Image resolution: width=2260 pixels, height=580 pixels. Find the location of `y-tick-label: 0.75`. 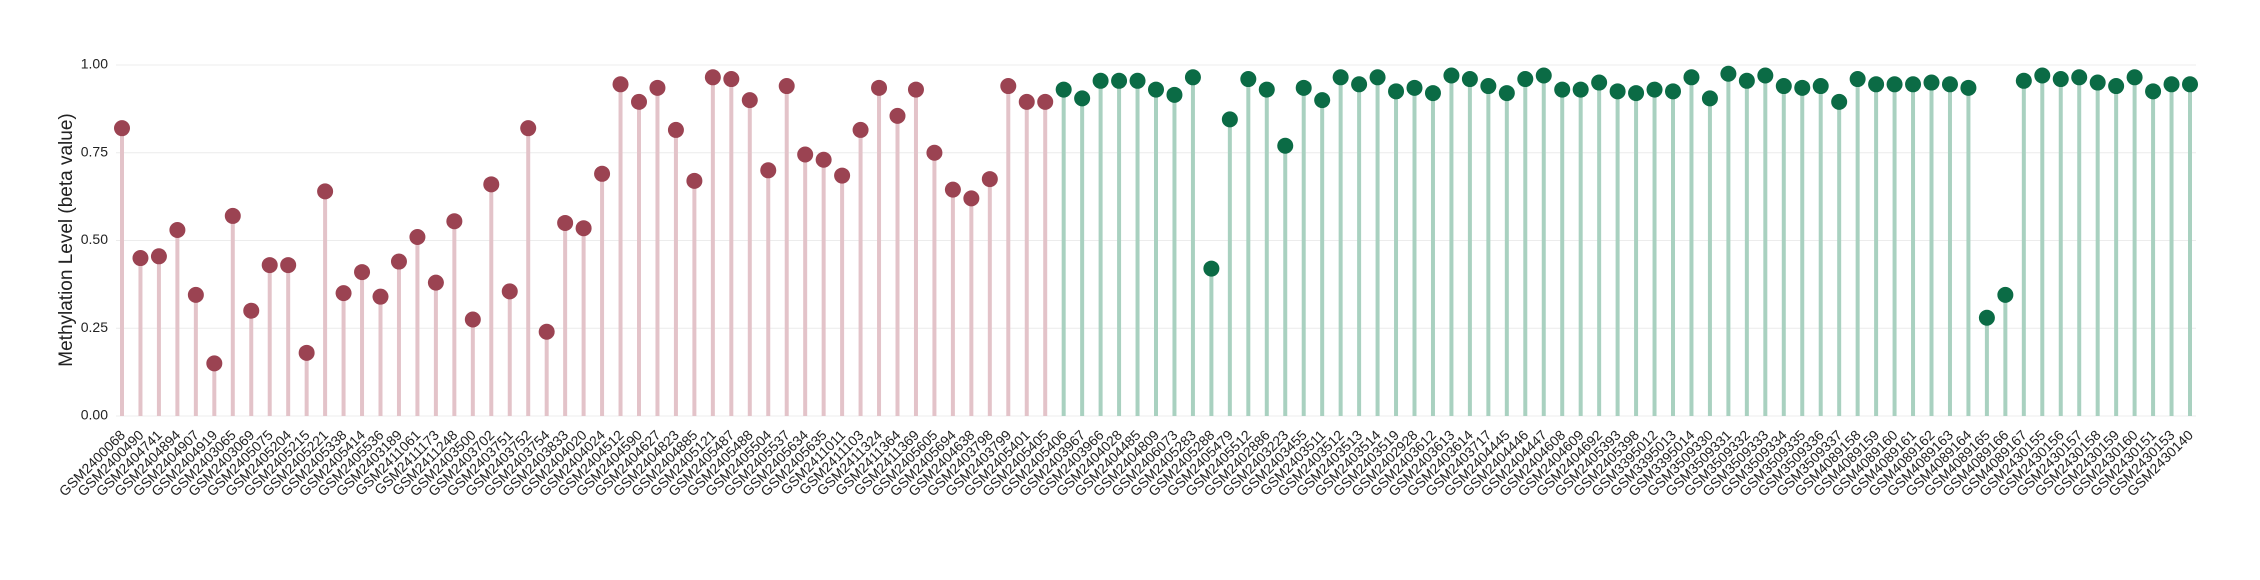

y-tick-label: 0.75 is located at coordinates (94, 151).